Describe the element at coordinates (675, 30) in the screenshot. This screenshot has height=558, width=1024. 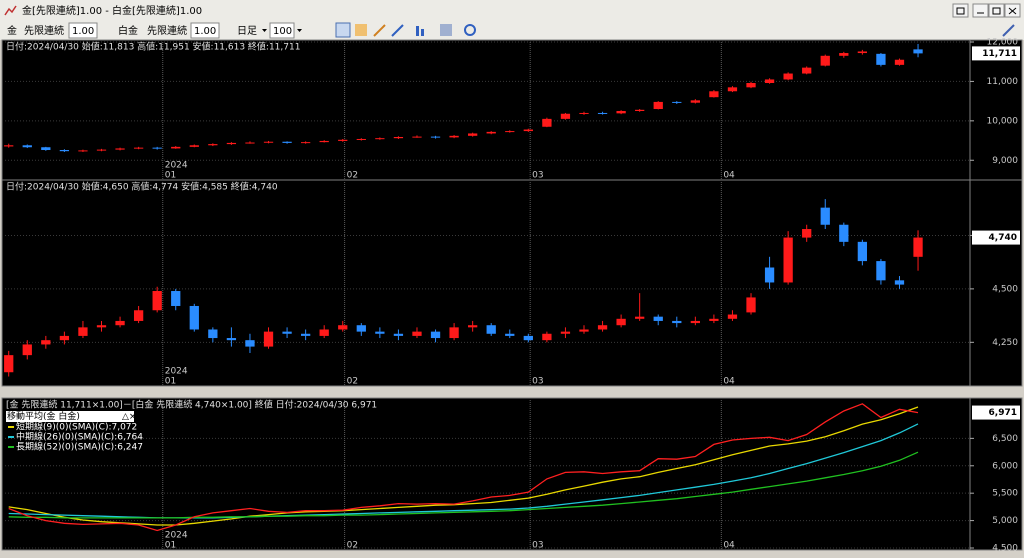
I see `tool-buttons` at that location.